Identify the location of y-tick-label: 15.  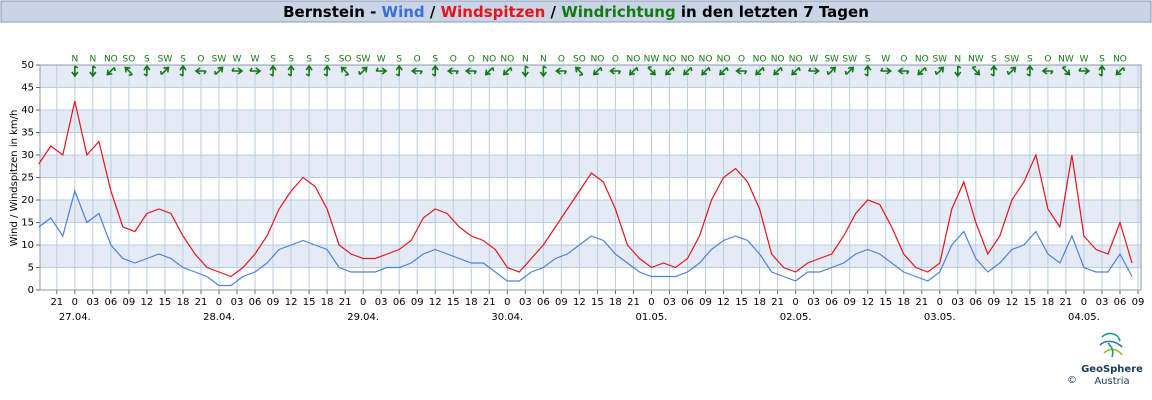
(27, 223).